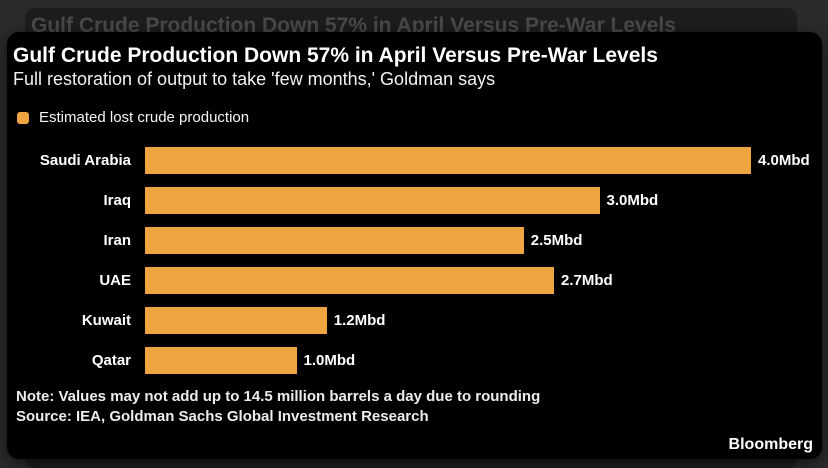 The image size is (828, 468). What do you see at coordinates (85, 160) in the screenshot?
I see `category-label: Saudi Arabia` at bounding box center [85, 160].